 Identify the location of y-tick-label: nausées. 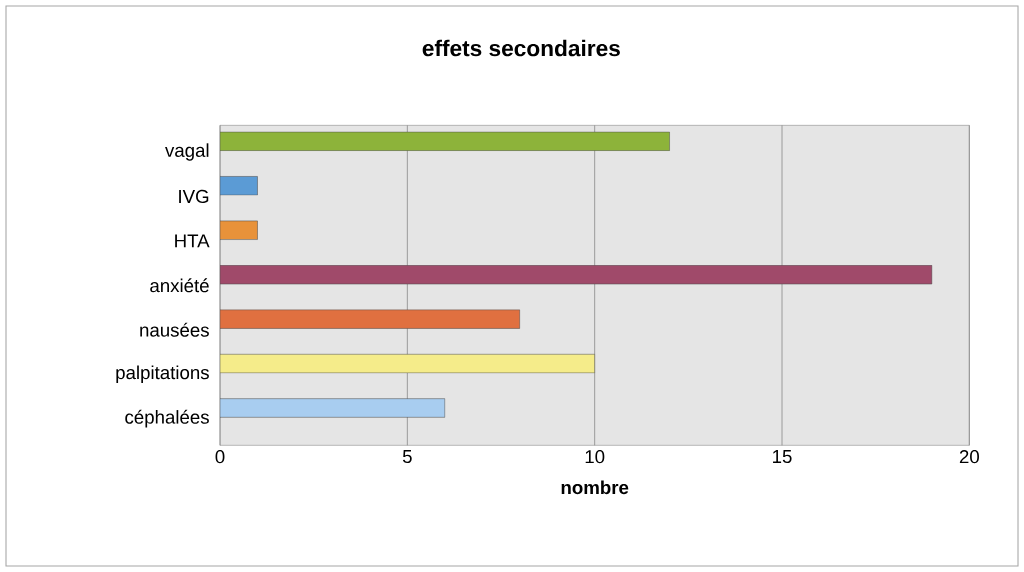
(174, 329).